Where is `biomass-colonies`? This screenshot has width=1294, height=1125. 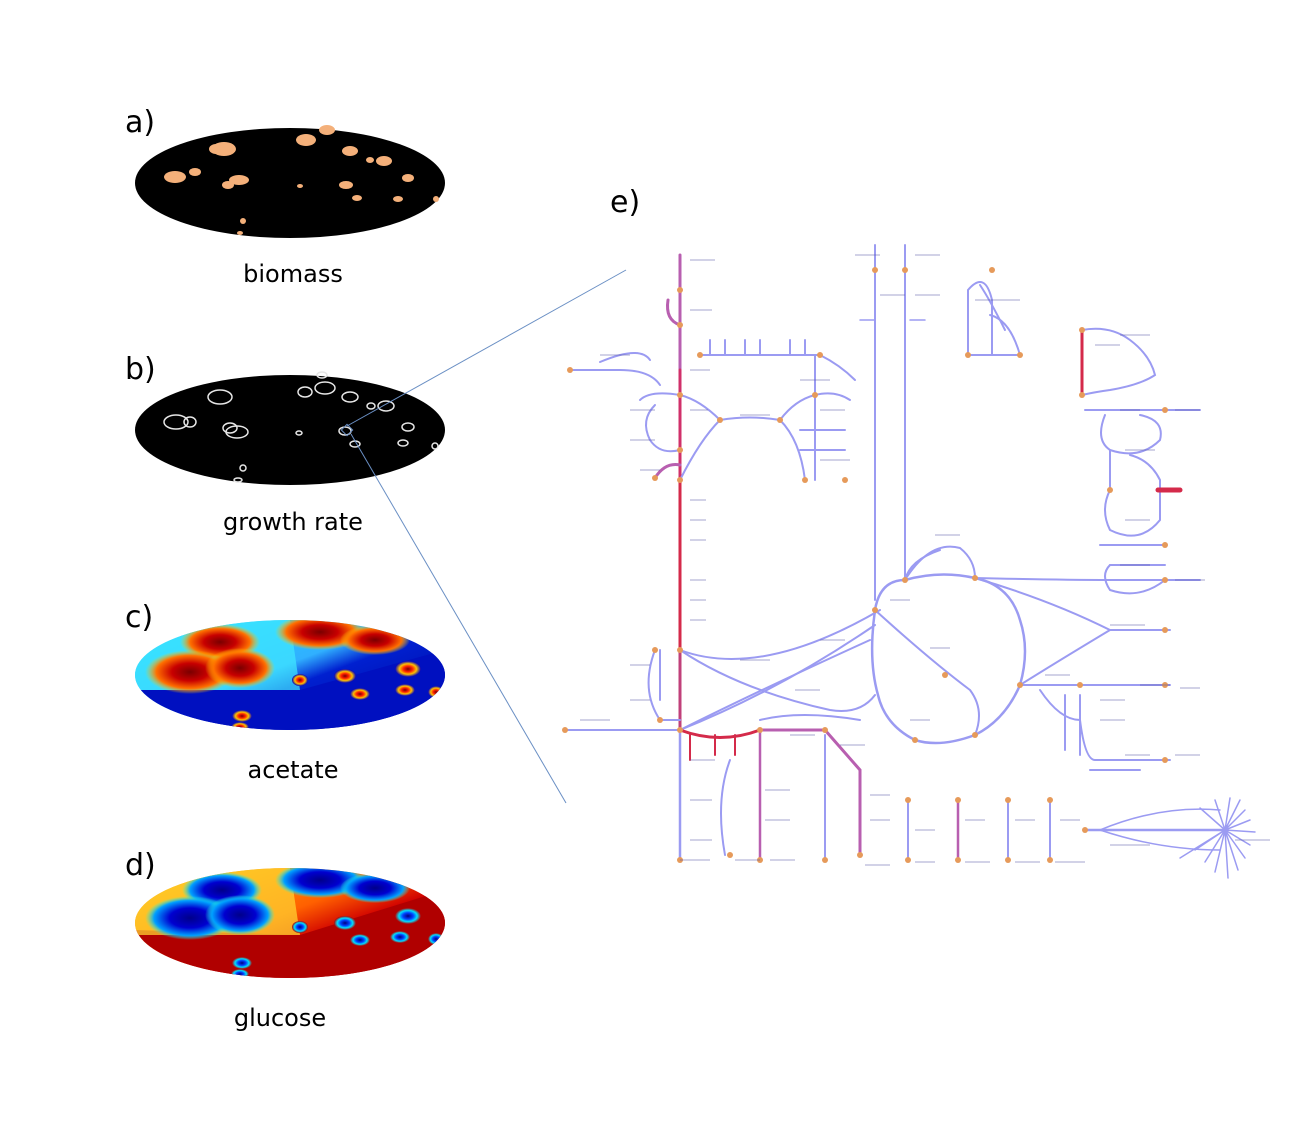
biomass-colonies is located at coordinates (301, 180).